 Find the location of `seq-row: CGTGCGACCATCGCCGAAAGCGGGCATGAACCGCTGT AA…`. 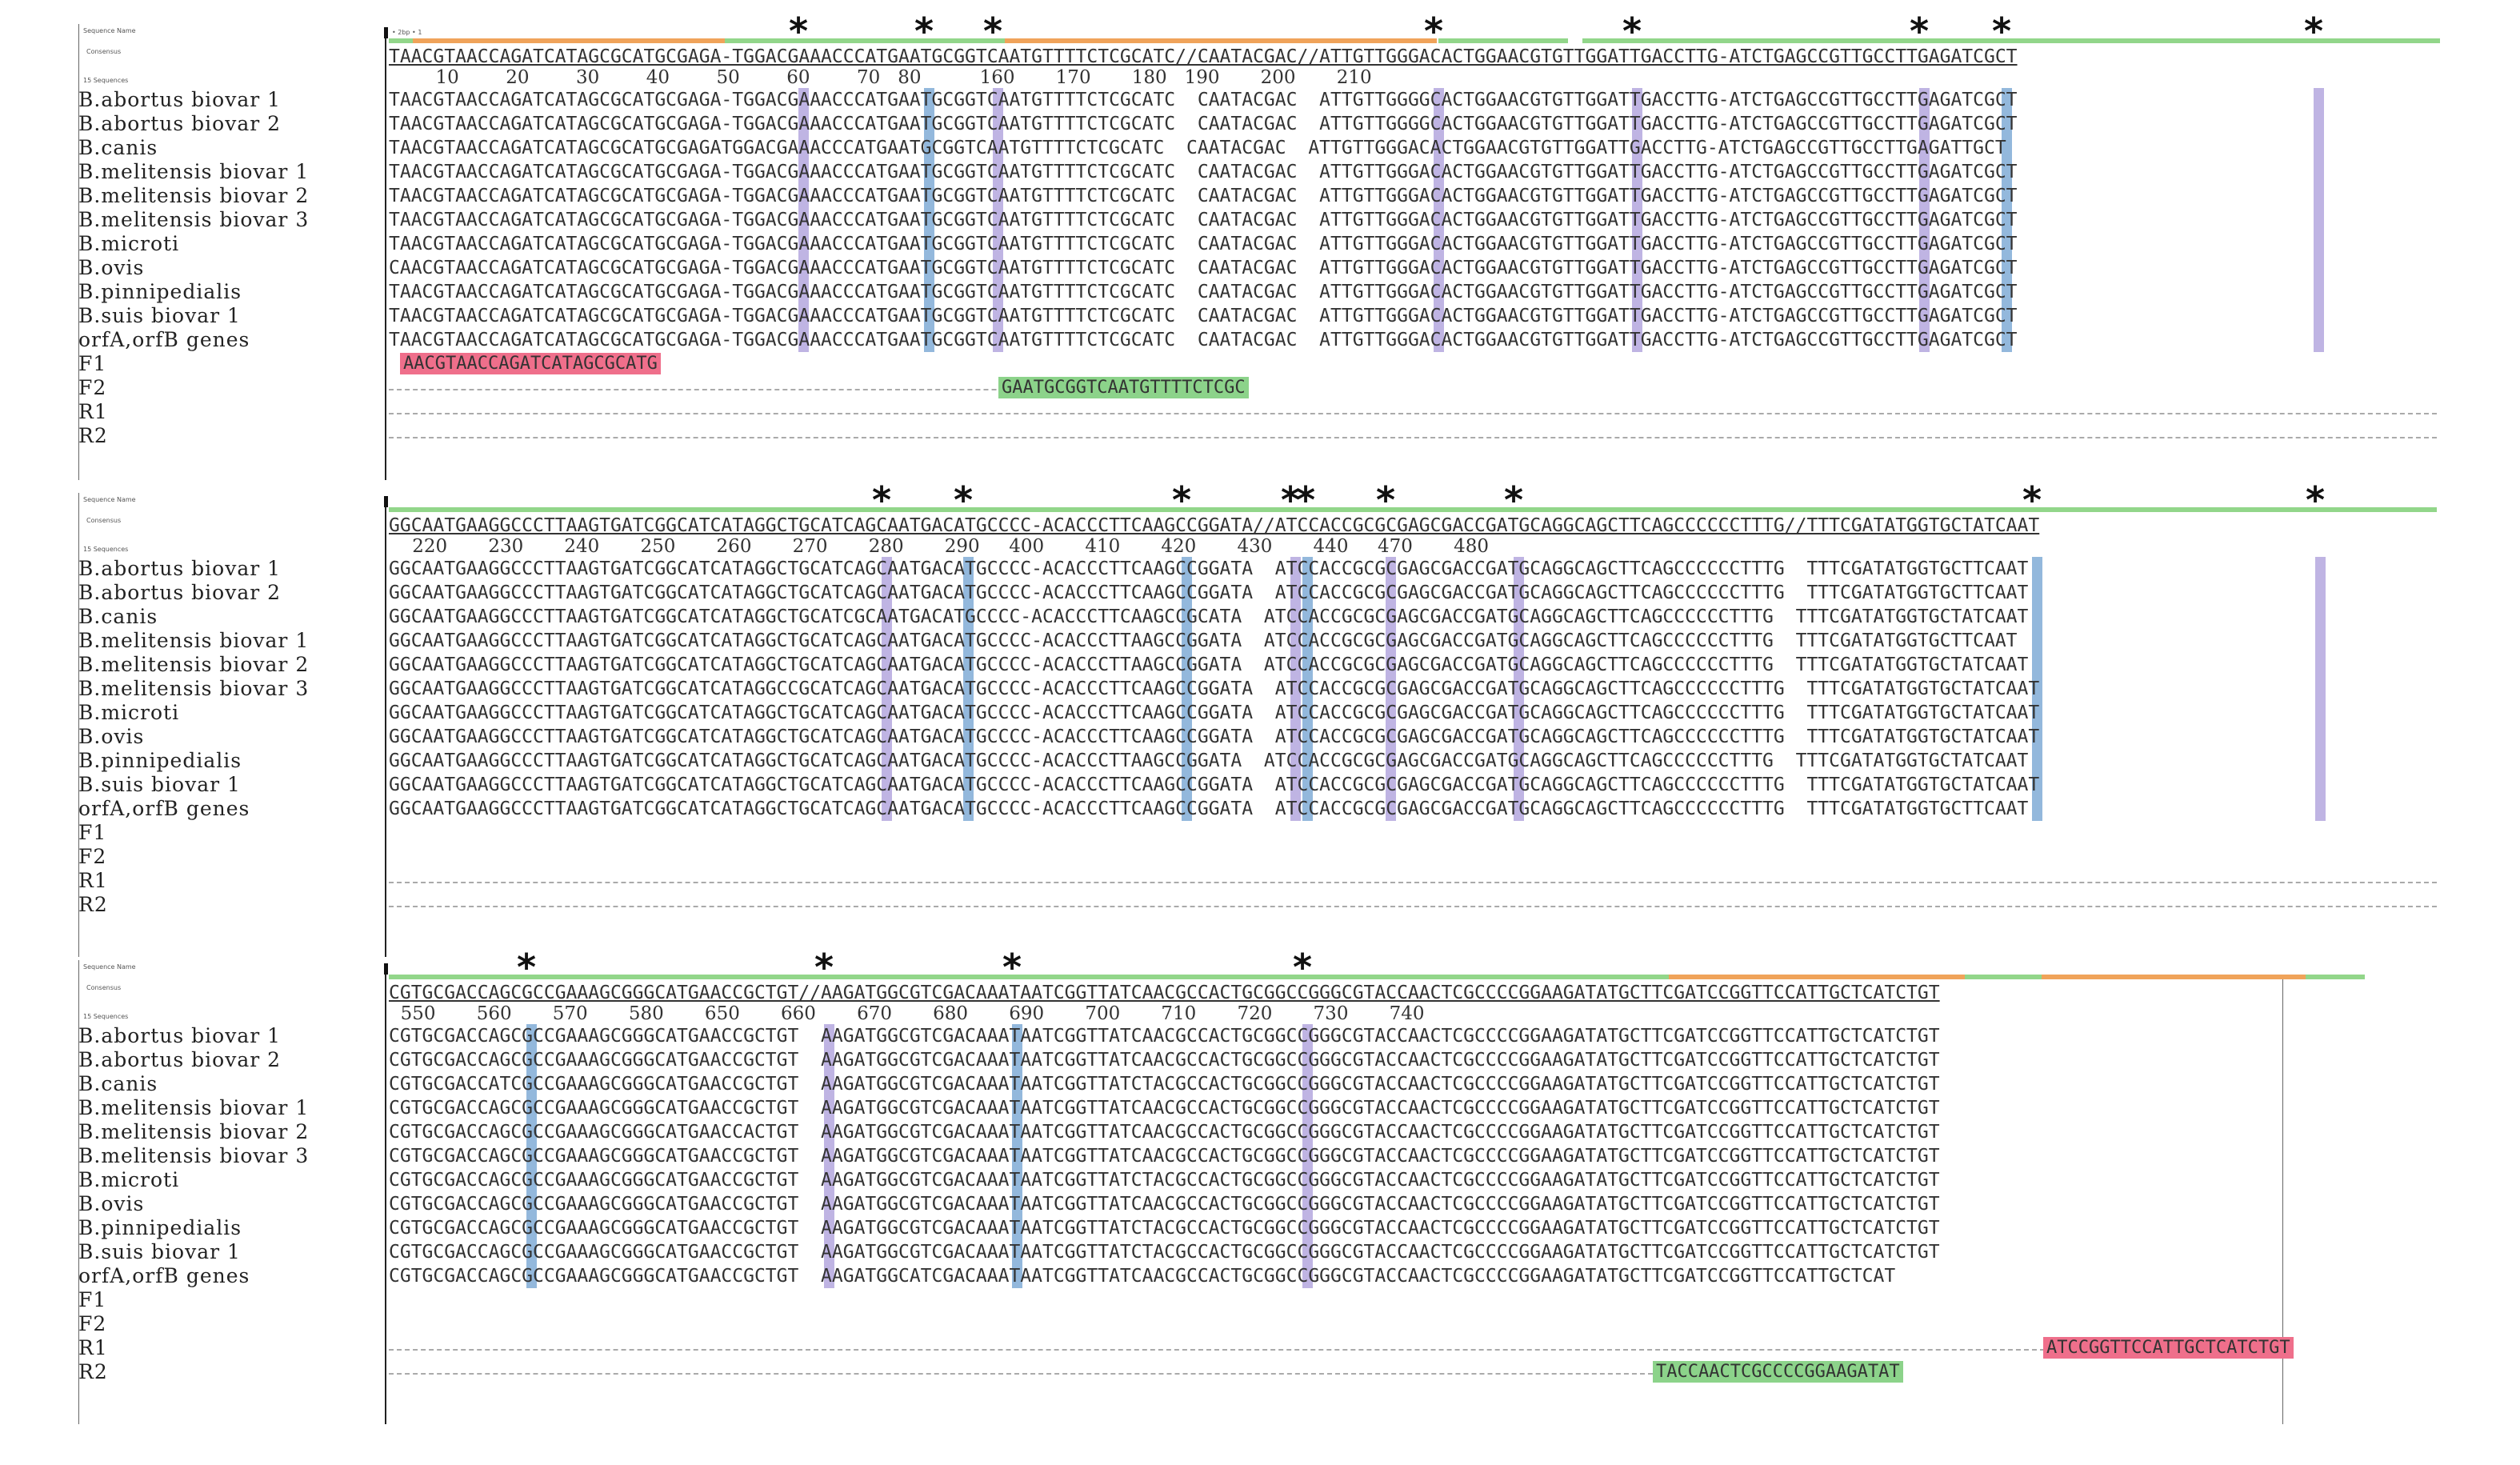

seq-row: CGTGCGACCATCGCCGAAAGCGGGCATGAACCGCTGT AA… is located at coordinates (1164, 1084).